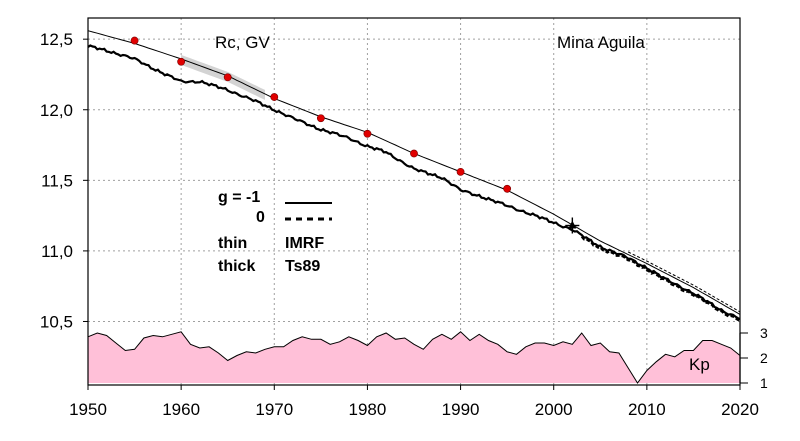 The image size is (800, 441). I want to click on kp-tick-label: 1, so click(764, 383).